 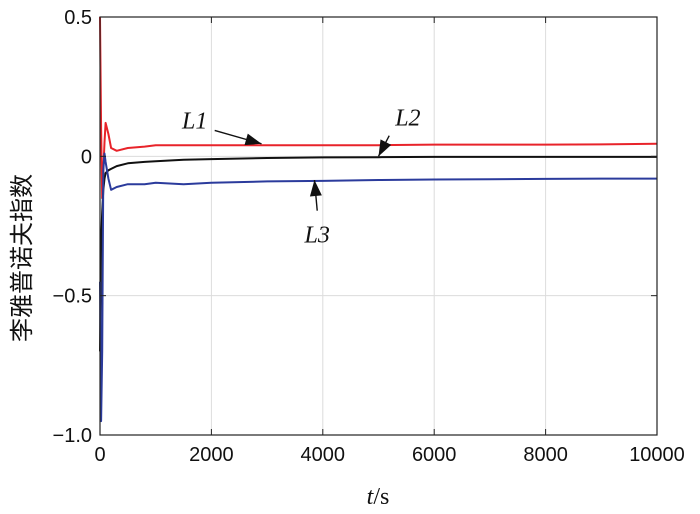 I want to click on x-tick-label: 0, so click(x=99, y=455).